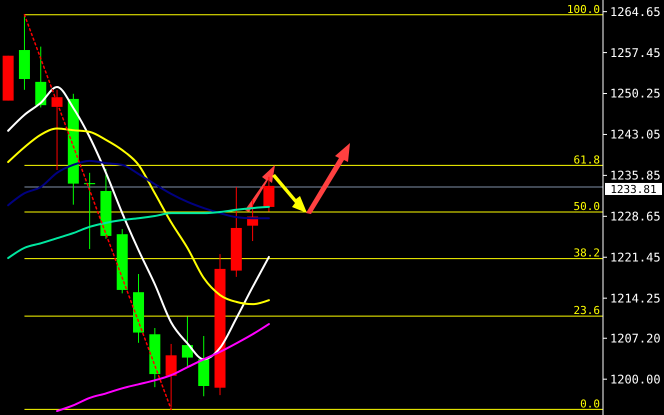 The width and height of the screenshot is (664, 415). What do you see at coordinates (163, 367) in the screenshot?
I see `line-series` at bounding box center [163, 367].